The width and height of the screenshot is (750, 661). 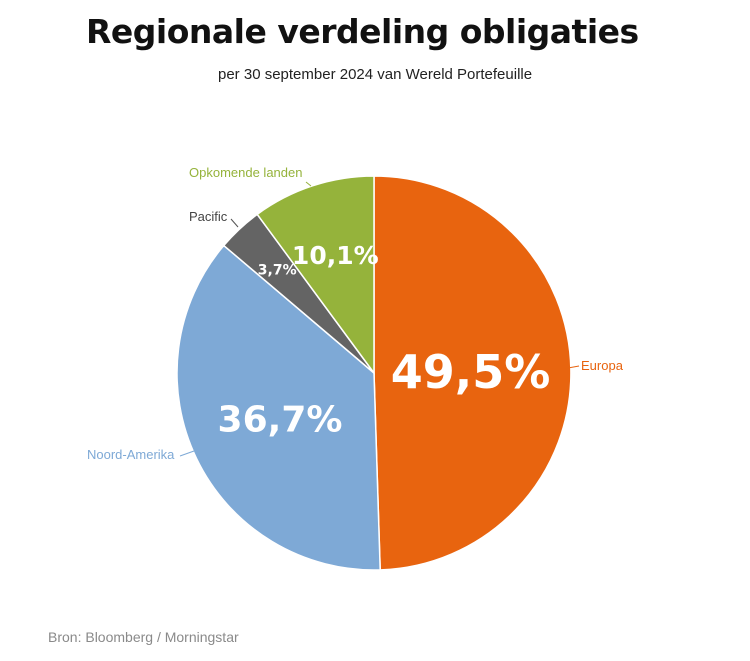 I want to click on category-label-pacific: Pacific, so click(x=208, y=216).